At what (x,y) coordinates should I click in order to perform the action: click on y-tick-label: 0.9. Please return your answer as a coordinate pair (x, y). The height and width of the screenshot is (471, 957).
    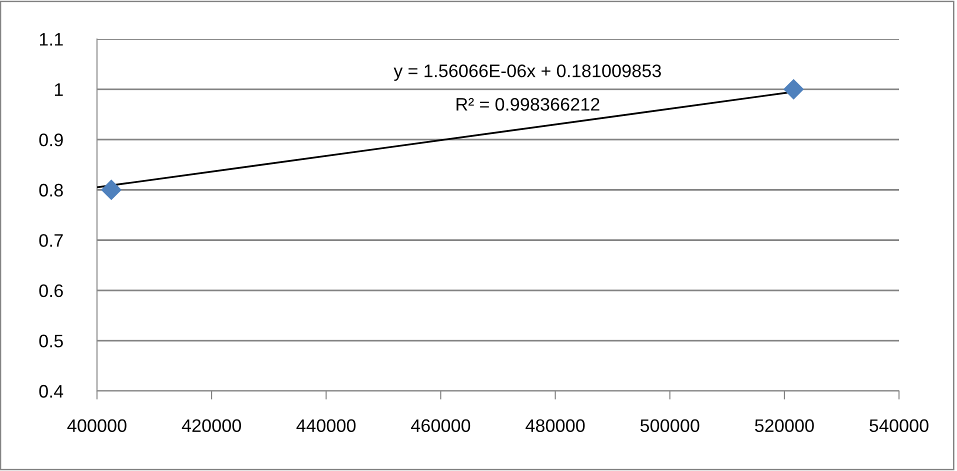
    Looking at the image, I should click on (51, 140).